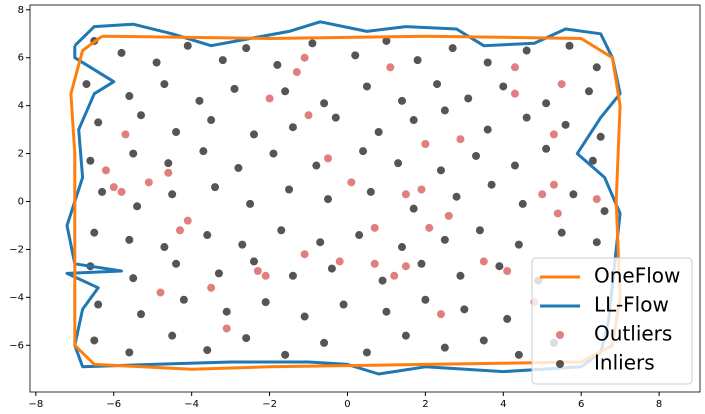 The height and width of the screenshot is (414, 705). What do you see at coordinates (659, 404) in the screenshot?
I see `x-tick-label: 8` at bounding box center [659, 404].